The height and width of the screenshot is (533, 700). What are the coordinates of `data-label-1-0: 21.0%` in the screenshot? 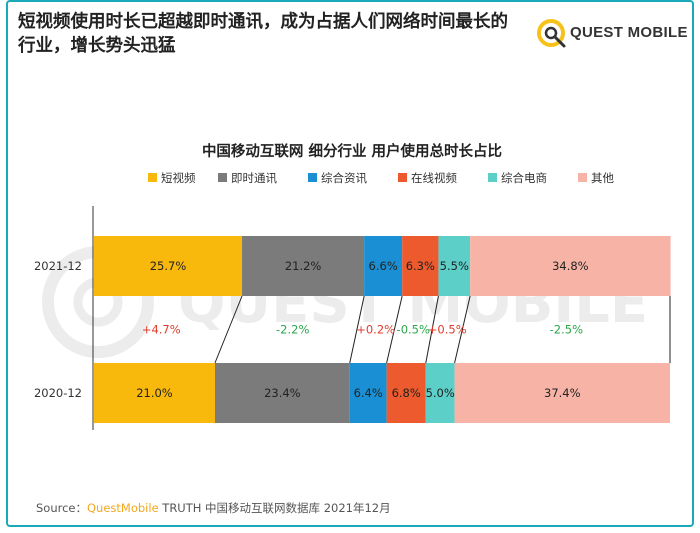 It's located at (154, 393).